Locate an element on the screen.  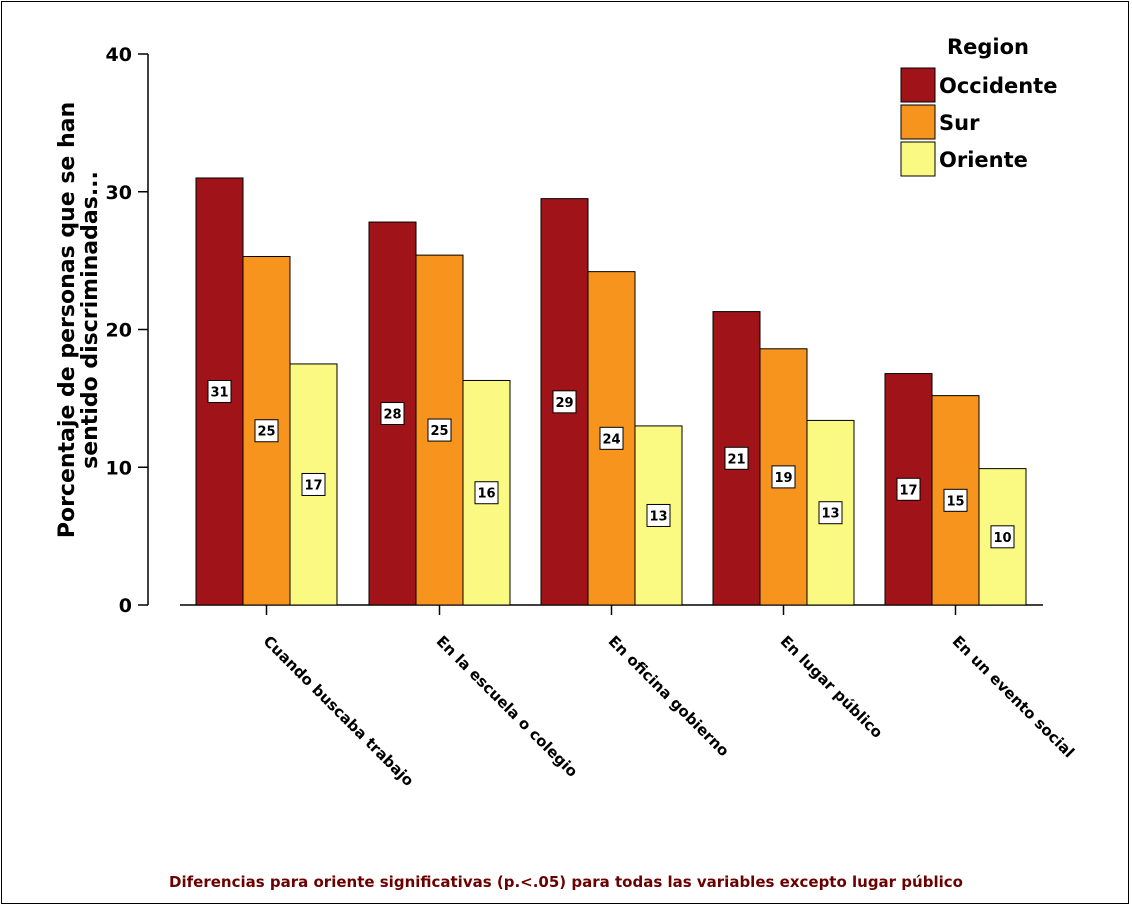
category-label: En lugar público is located at coordinates (832, 687).